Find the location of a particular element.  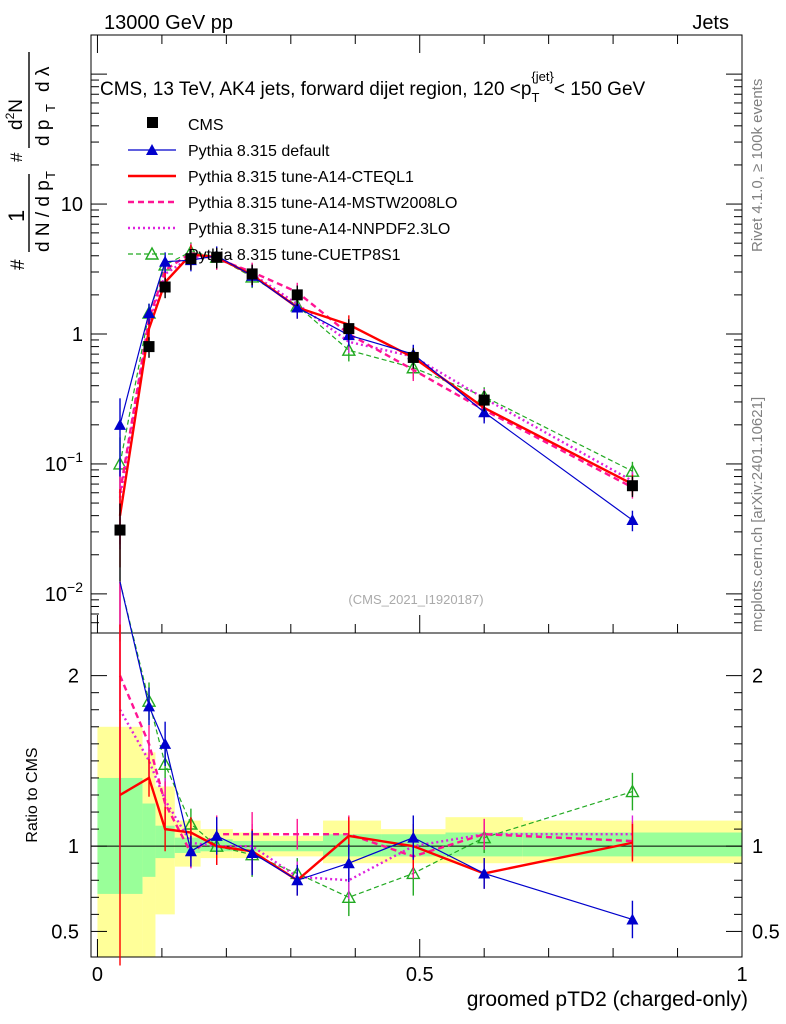

ratio-y-tick-label-right-1: 1 is located at coordinates (757, 847).